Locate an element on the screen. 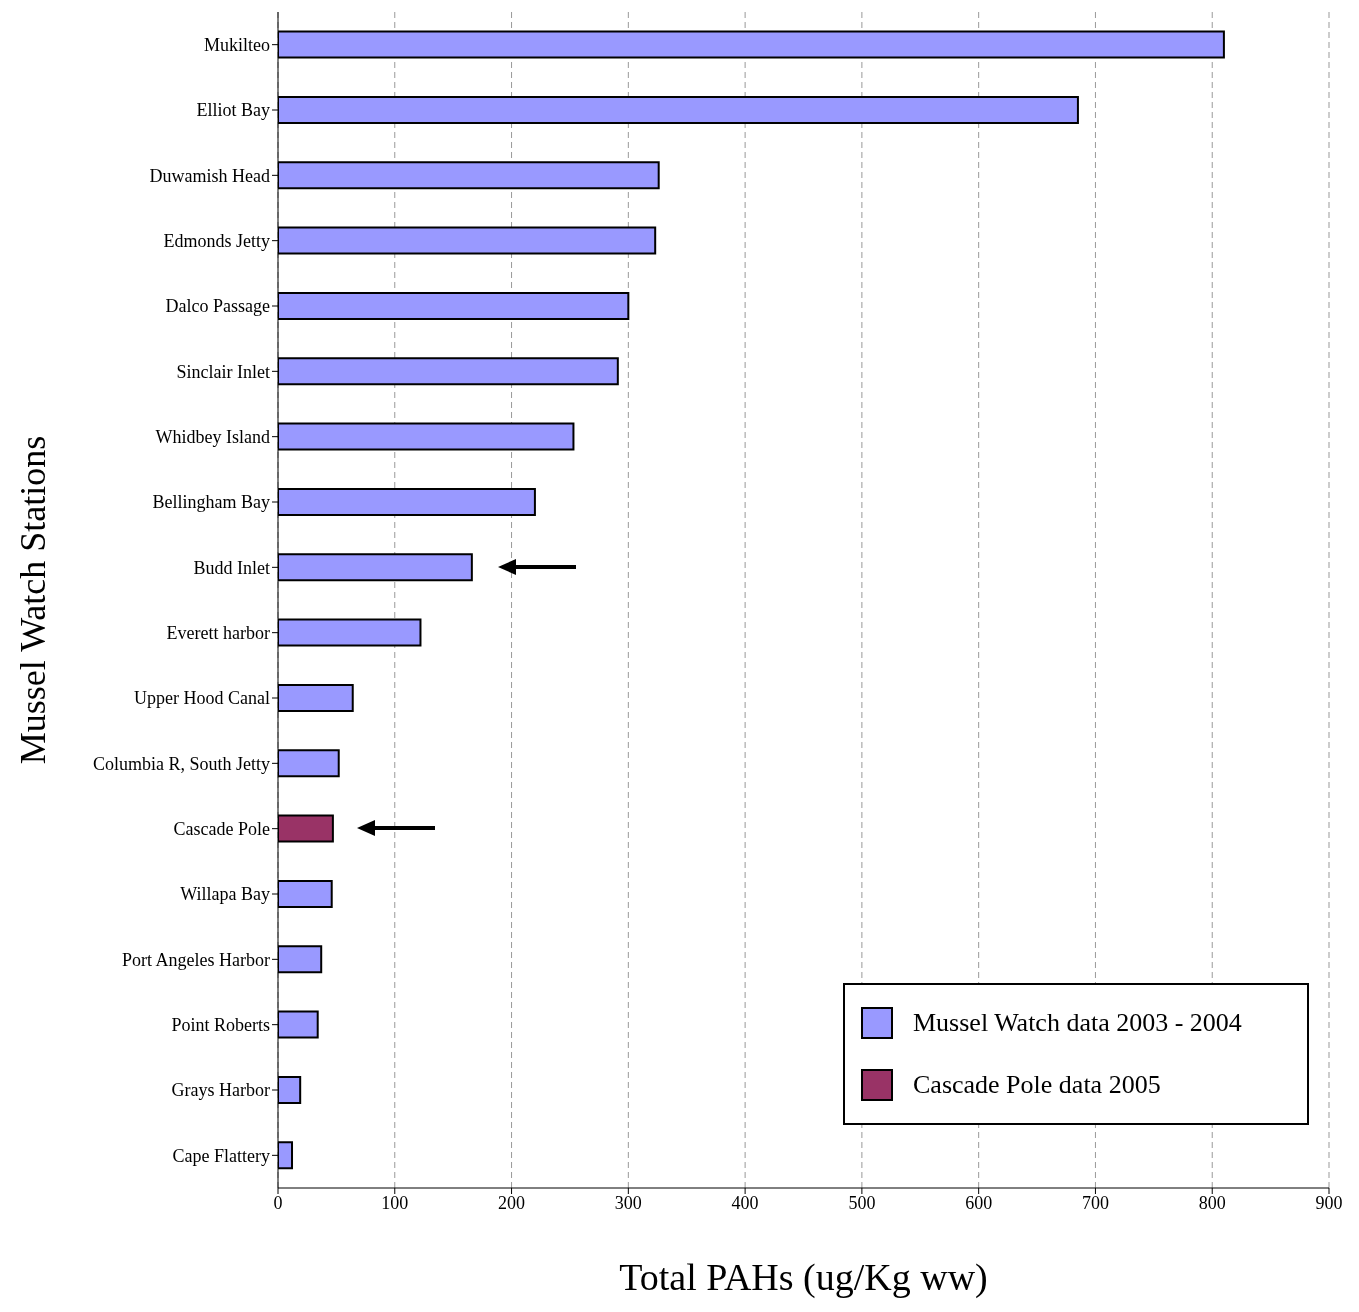 Image resolution: width=1359 pixels, height=1312 pixels. y-tick-label: Duwamish Head is located at coordinates (209, 175).